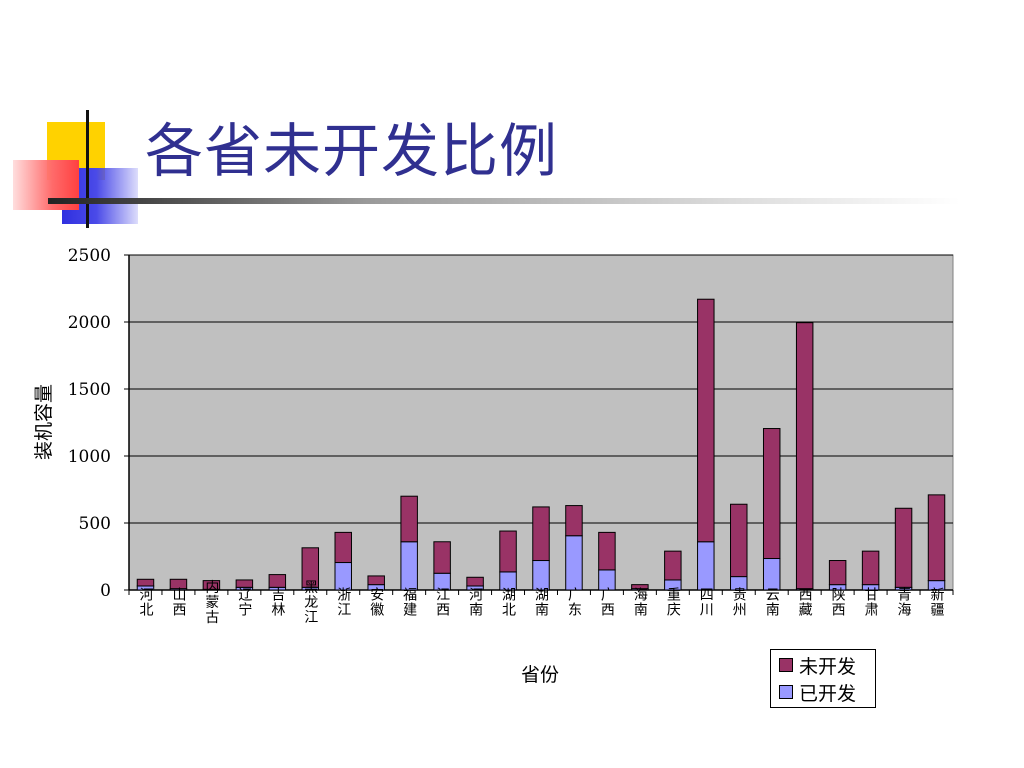 The width and height of the screenshot is (1024, 768). I want to click on legend-item-developed: 已开发, so click(817, 692).